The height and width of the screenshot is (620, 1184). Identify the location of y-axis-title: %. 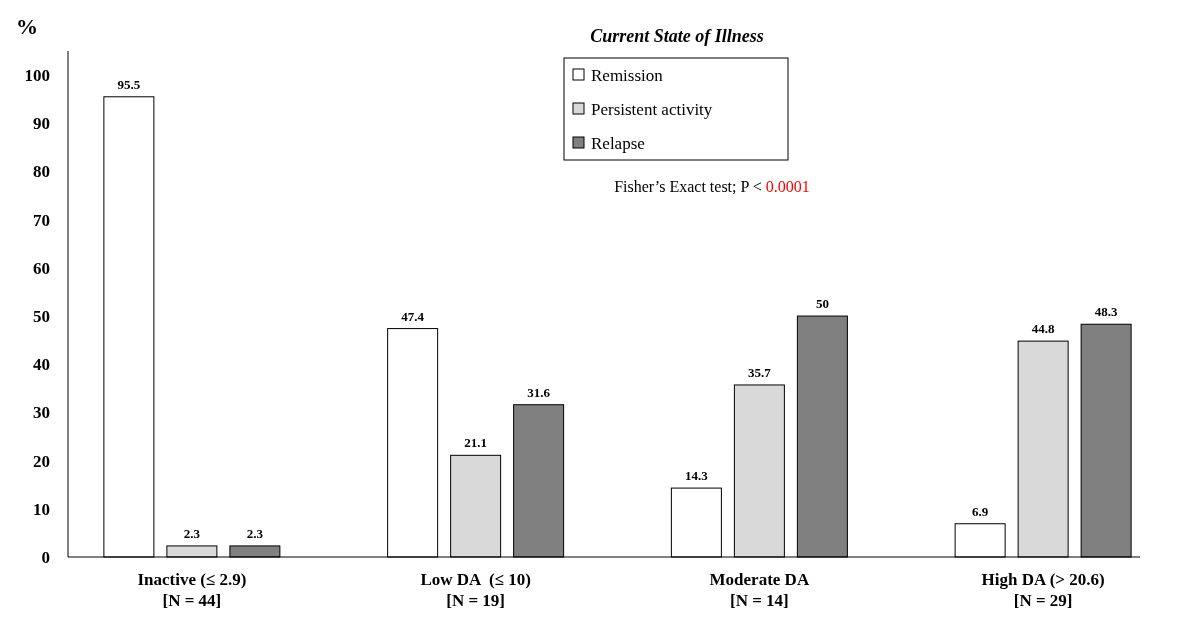
(27, 26).